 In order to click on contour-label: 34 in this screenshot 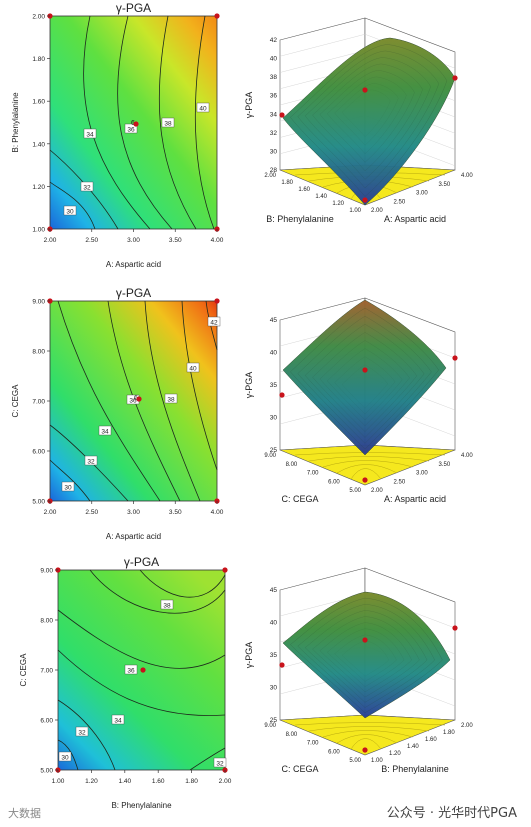, I will do `click(90, 135)`.